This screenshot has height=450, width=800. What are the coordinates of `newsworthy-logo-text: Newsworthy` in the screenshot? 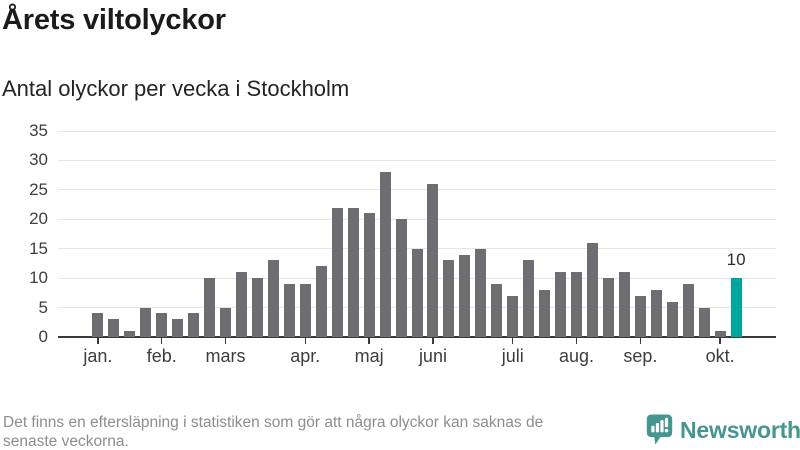 It's located at (740, 429).